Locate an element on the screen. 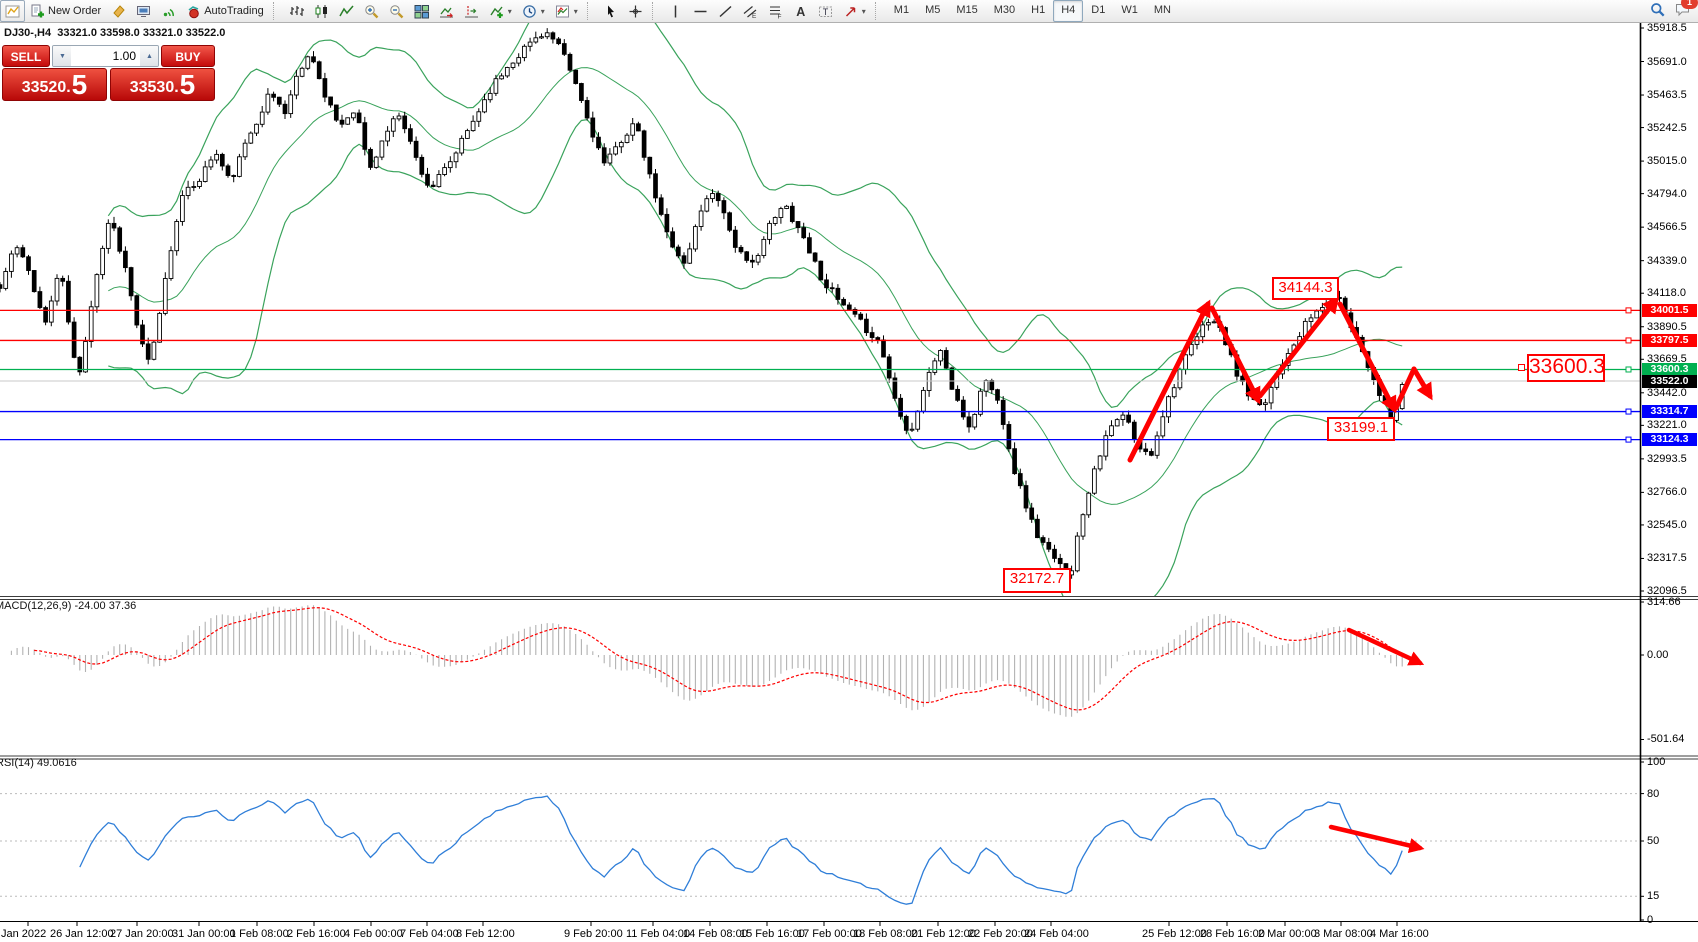  volume-input is located at coordinates (105, 56).